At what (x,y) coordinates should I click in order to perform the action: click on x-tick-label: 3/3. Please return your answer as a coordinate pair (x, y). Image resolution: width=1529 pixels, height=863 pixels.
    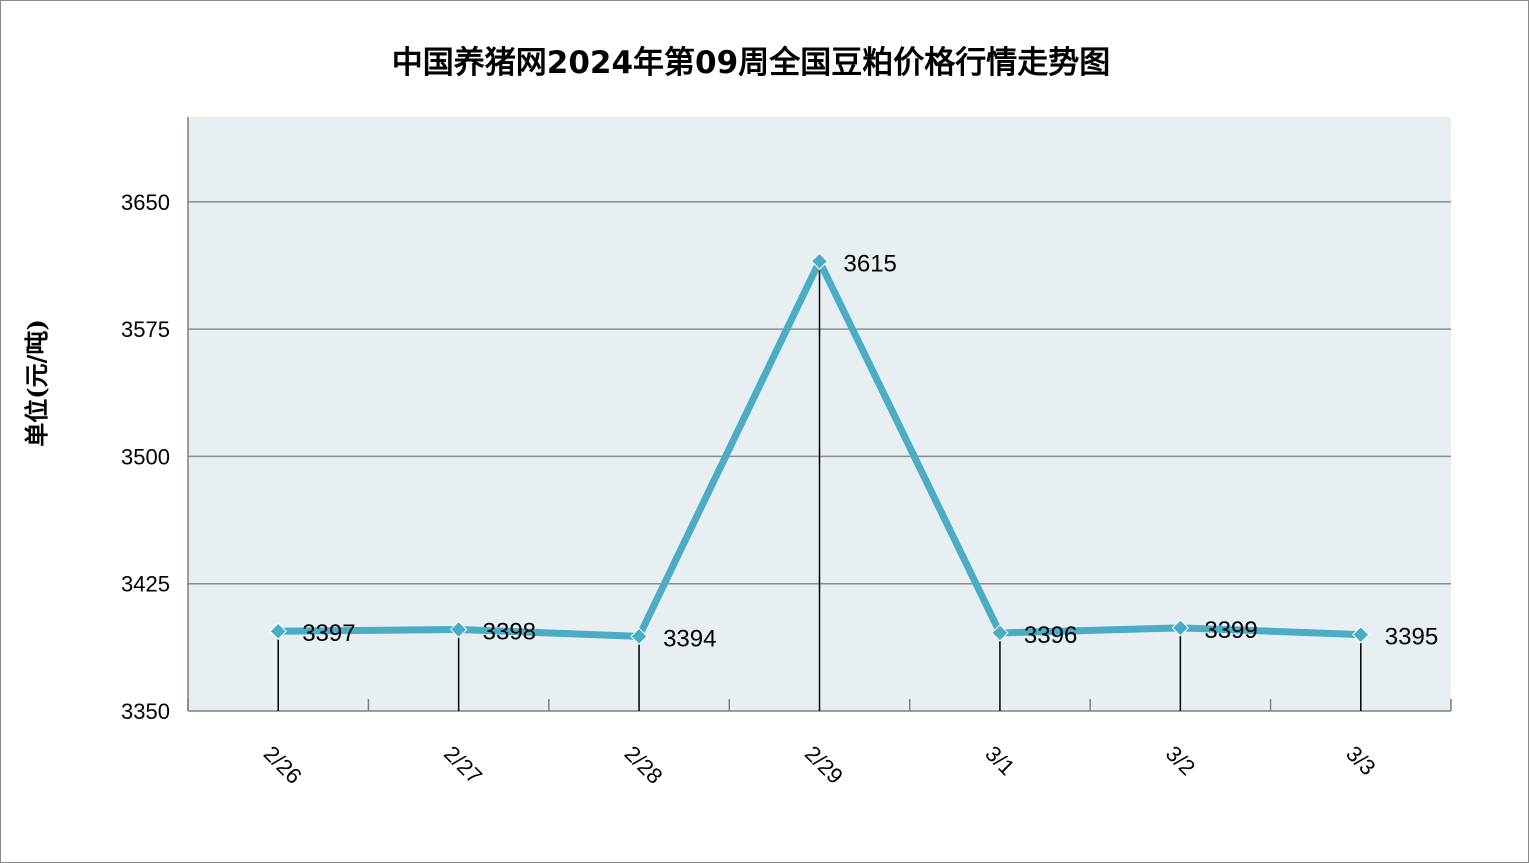
    Looking at the image, I should click on (1360, 760).